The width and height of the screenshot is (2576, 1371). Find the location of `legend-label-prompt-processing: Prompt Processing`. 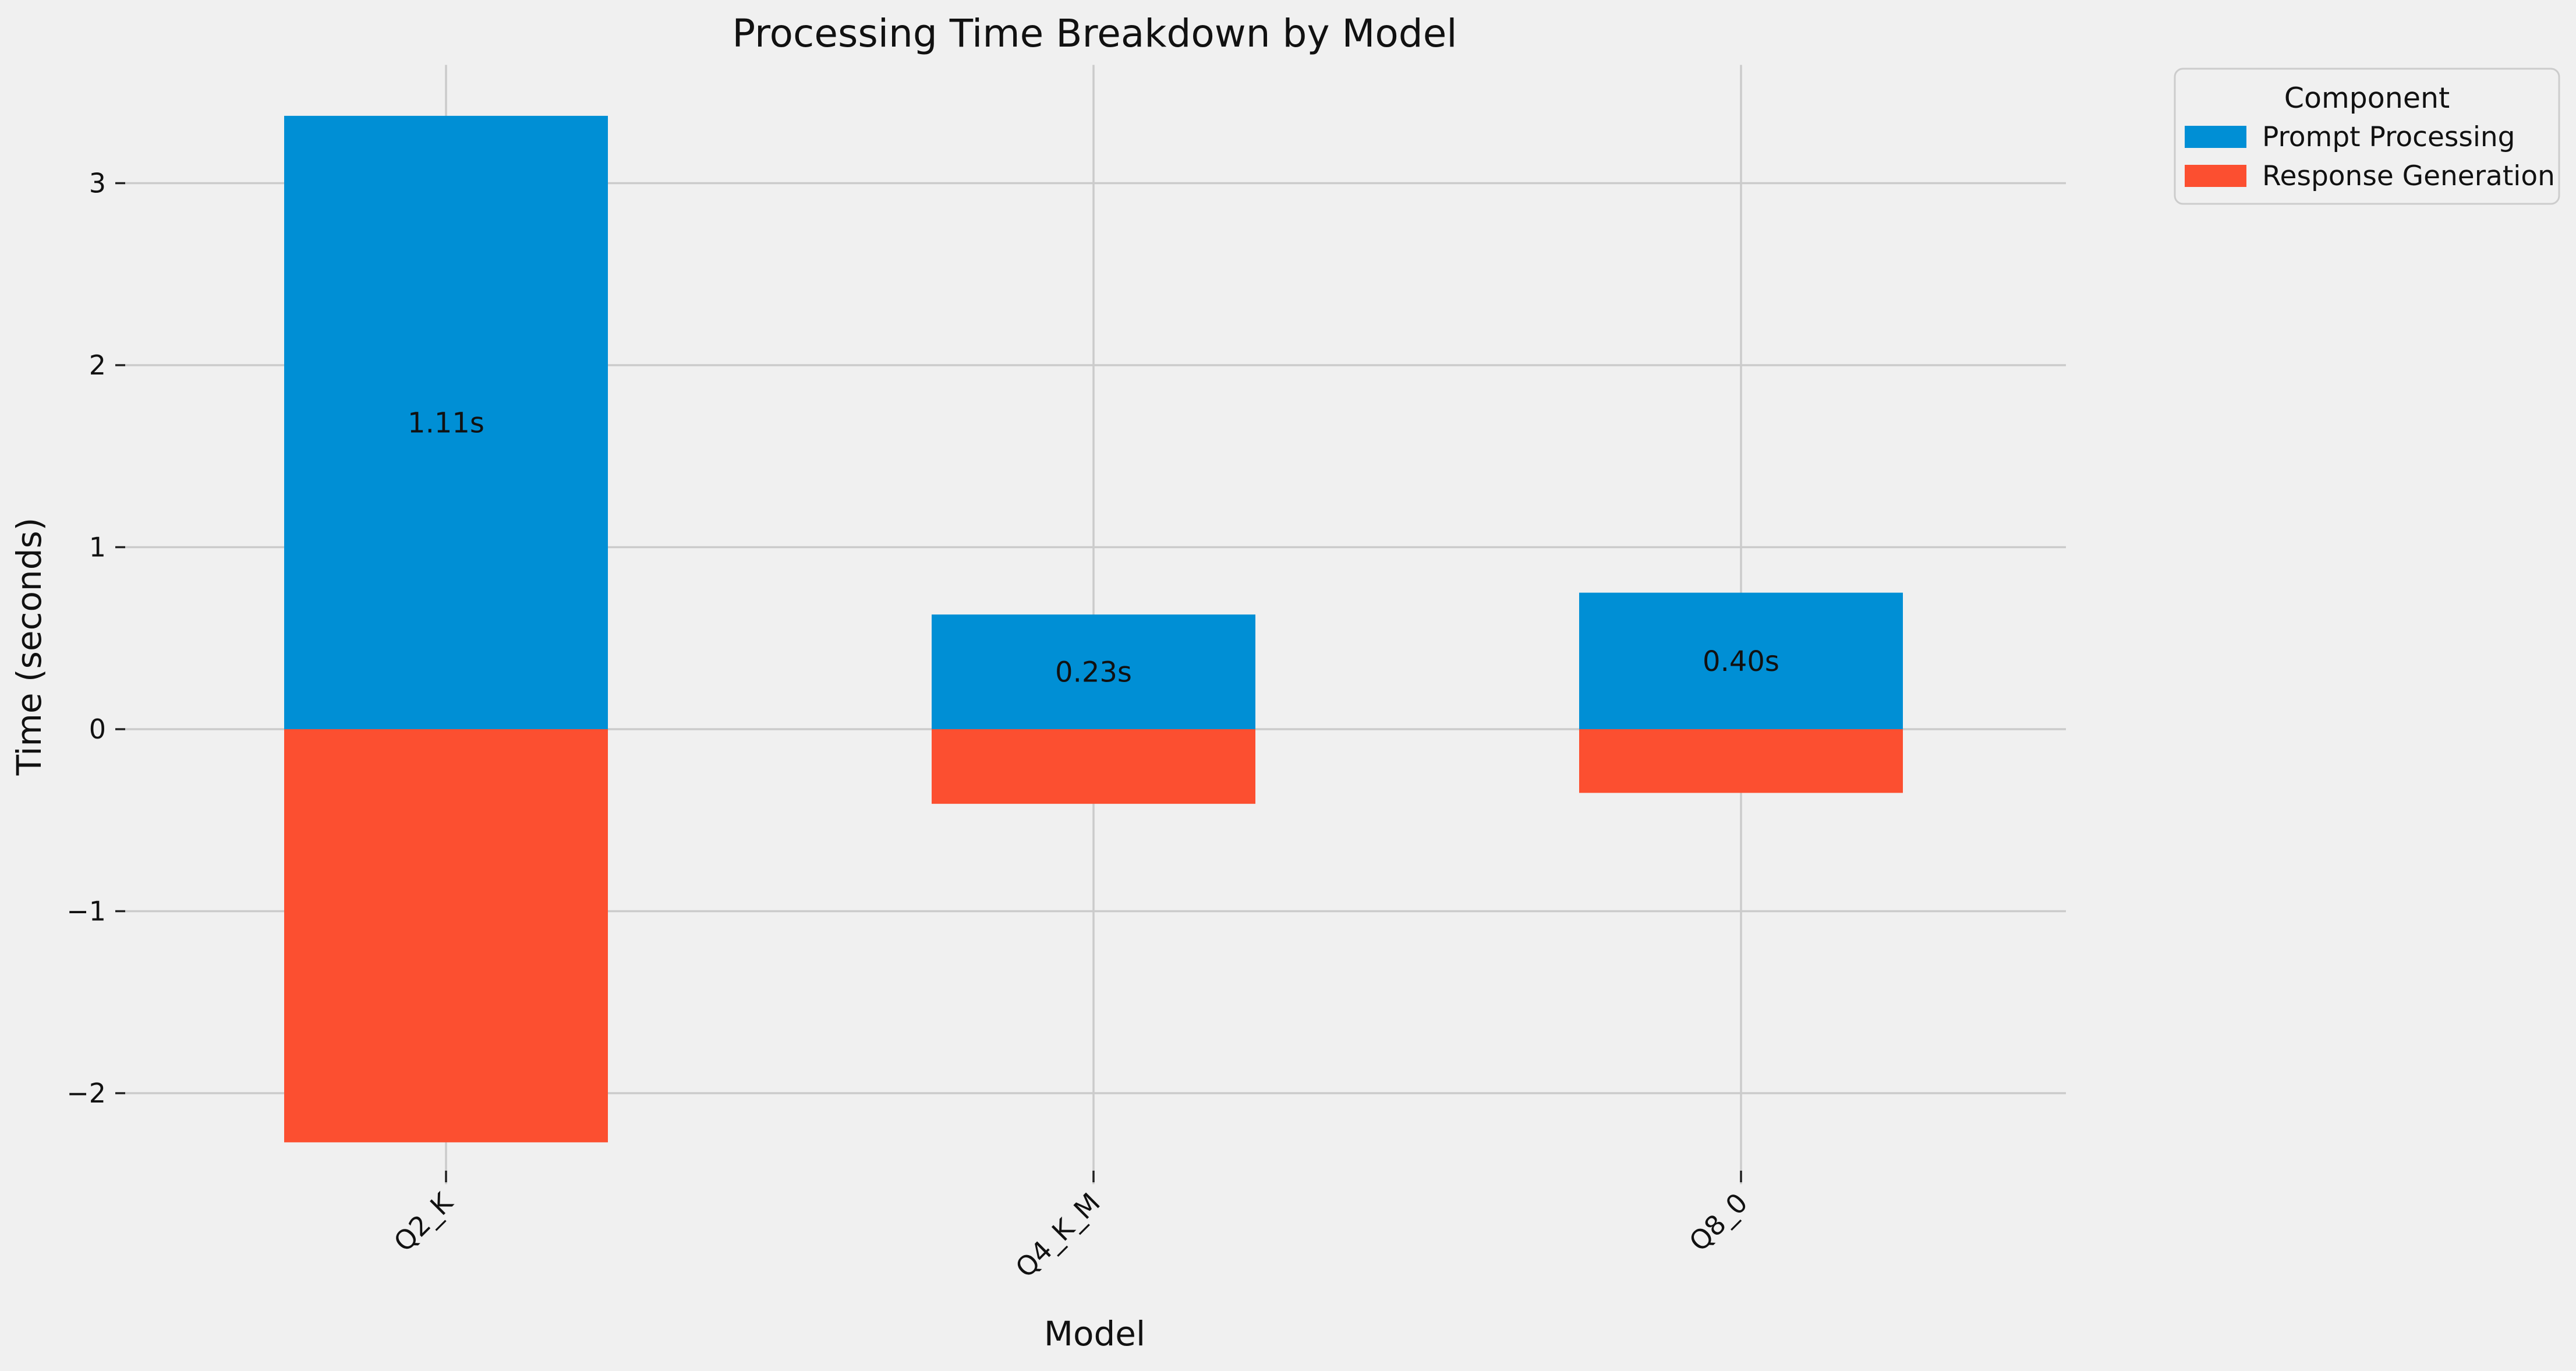

legend-label-prompt-processing: Prompt Processing is located at coordinates (2388, 137).